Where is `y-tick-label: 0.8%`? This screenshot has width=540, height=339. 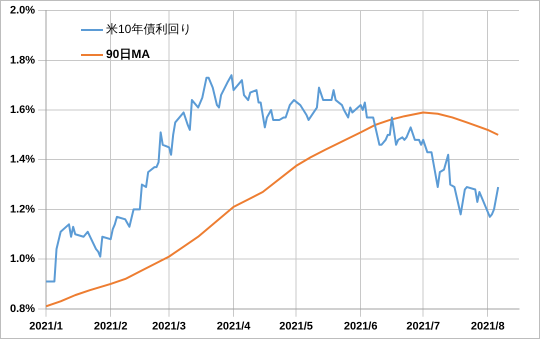 y-tick-label: 0.8% is located at coordinates (23, 308).